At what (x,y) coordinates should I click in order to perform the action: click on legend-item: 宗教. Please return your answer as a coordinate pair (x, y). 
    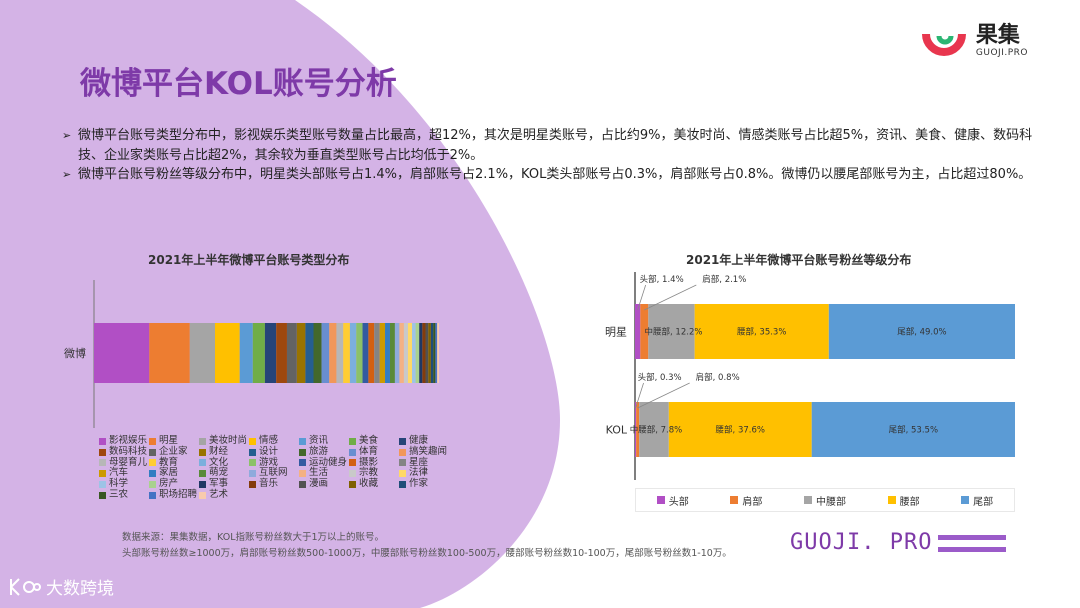
    Looking at the image, I should click on (374, 473).